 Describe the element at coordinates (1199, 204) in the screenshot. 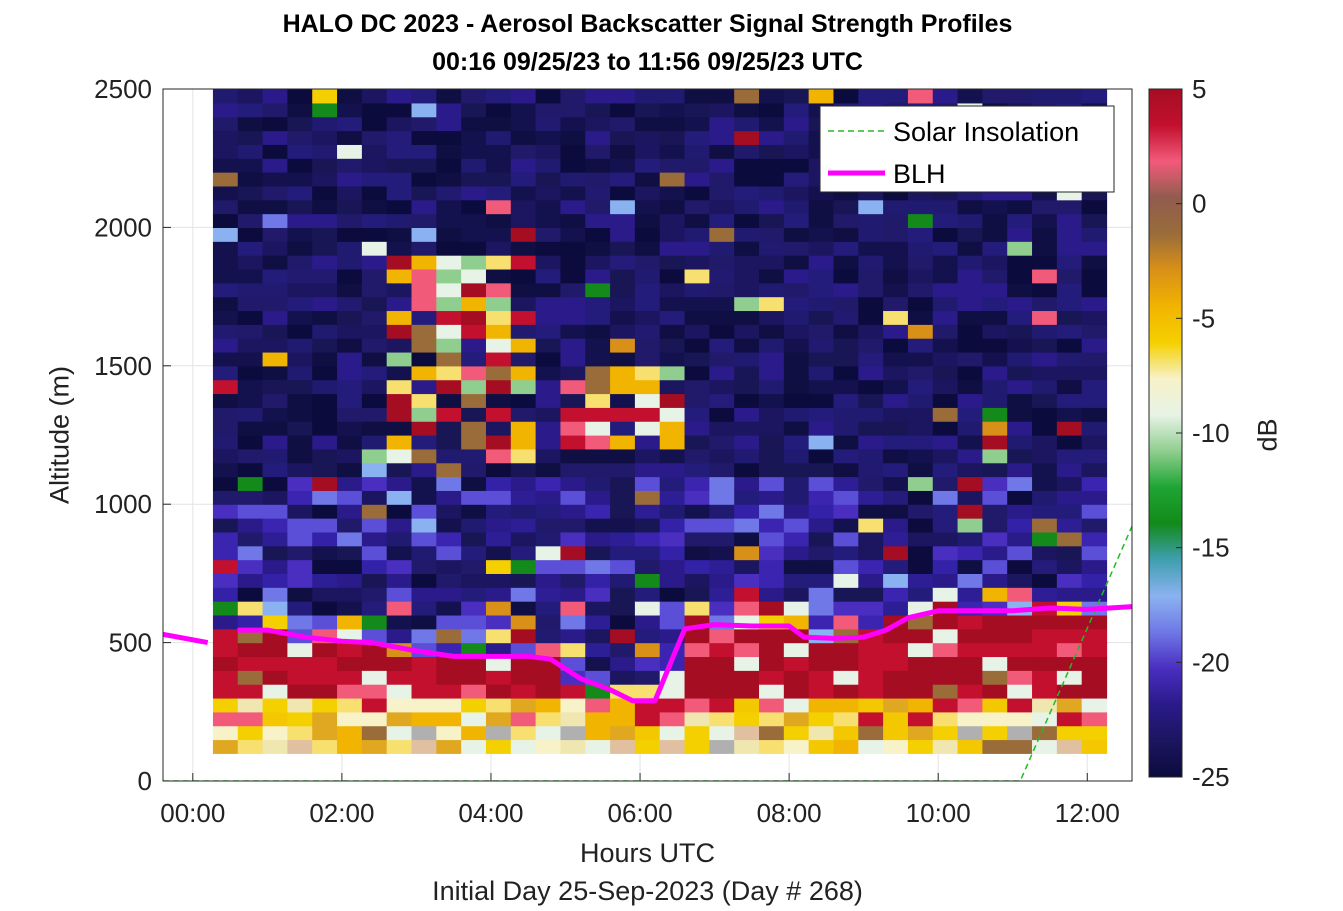

I see `colorbar-tick-label: 0` at that location.